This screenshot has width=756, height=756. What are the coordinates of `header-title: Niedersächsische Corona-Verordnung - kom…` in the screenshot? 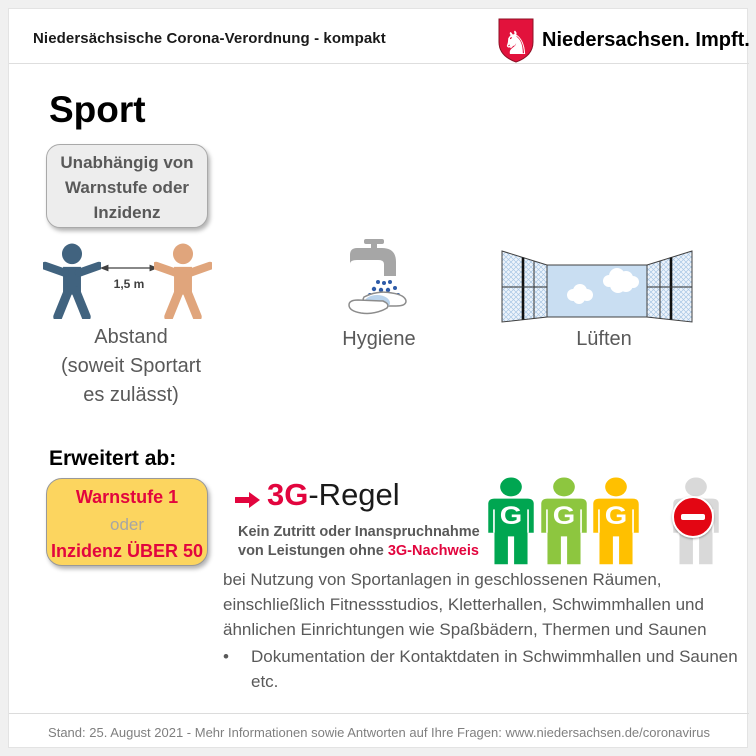 It's located at (209, 38).